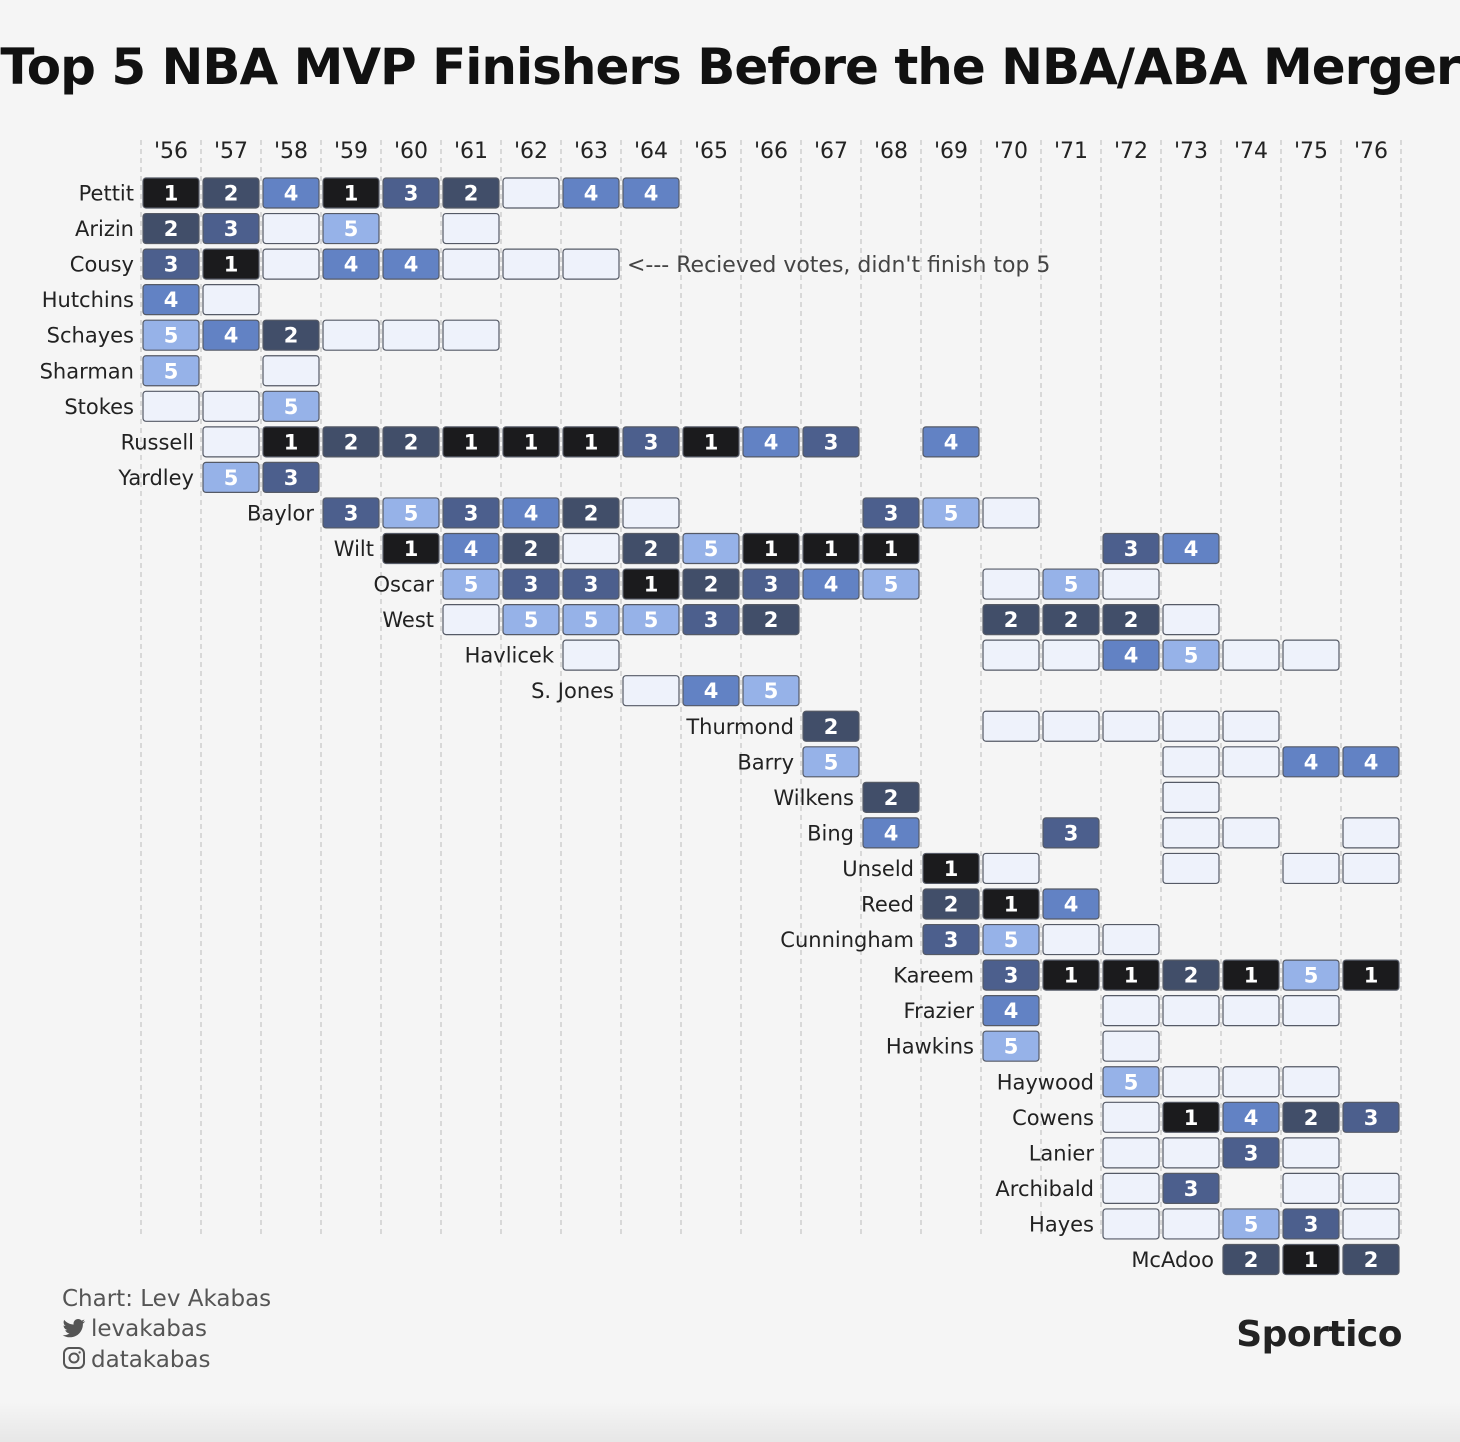 The width and height of the screenshot is (1460, 1442). Describe the element at coordinates (149, 1329) in the screenshot. I see `twitter-handle: levakabas` at that location.